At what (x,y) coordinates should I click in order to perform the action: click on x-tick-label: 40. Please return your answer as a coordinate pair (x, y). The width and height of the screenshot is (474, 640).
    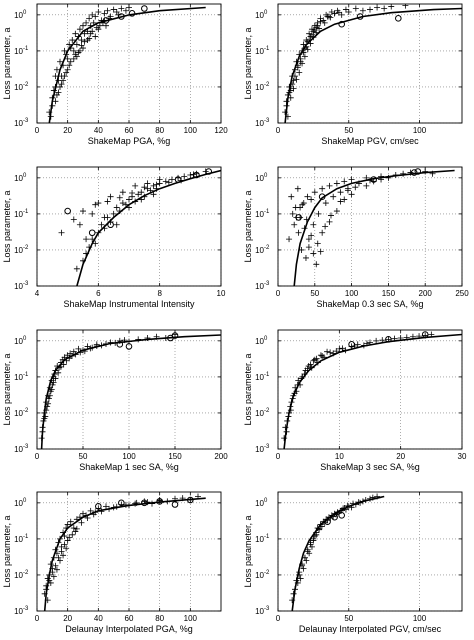
    Looking at the image, I should click on (98, 130).